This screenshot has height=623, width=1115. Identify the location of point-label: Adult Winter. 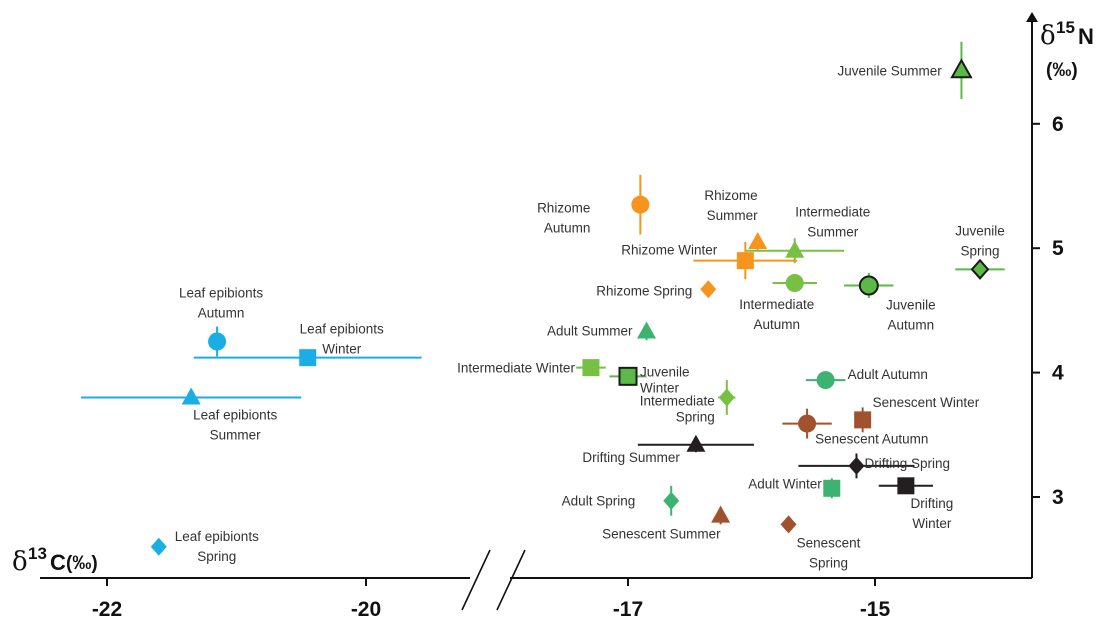
(785, 483).